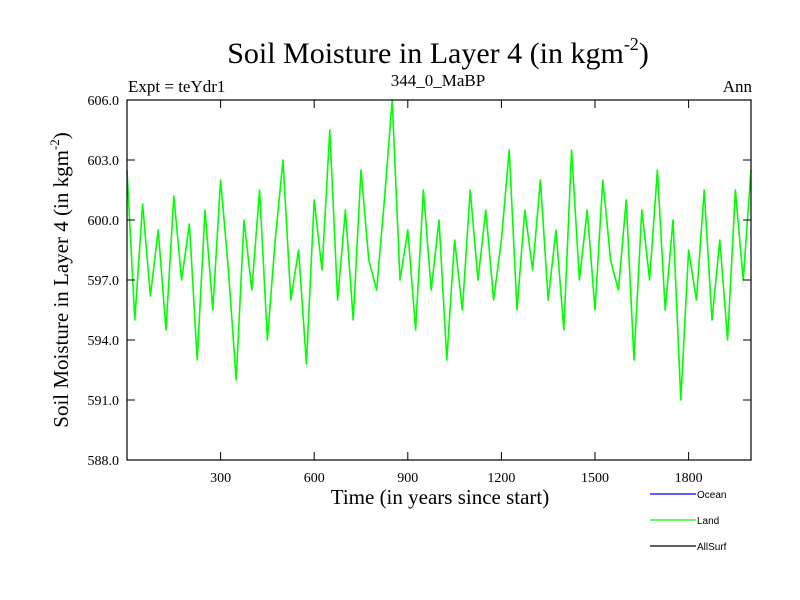 This screenshot has height=600, width=800. What do you see at coordinates (501, 478) in the screenshot?
I see `x-tick-label: 1200` at bounding box center [501, 478].